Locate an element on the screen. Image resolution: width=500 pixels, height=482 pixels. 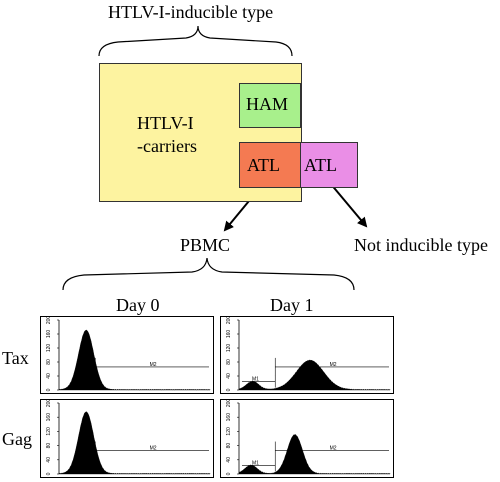
day0-label: Day 0 is located at coordinates (138, 305).